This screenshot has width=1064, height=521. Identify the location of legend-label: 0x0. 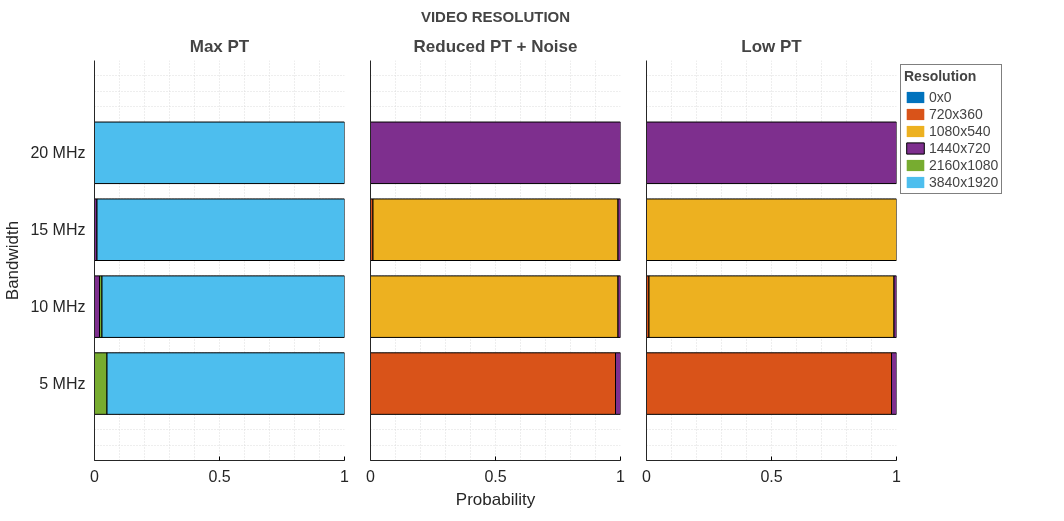
(940, 97).